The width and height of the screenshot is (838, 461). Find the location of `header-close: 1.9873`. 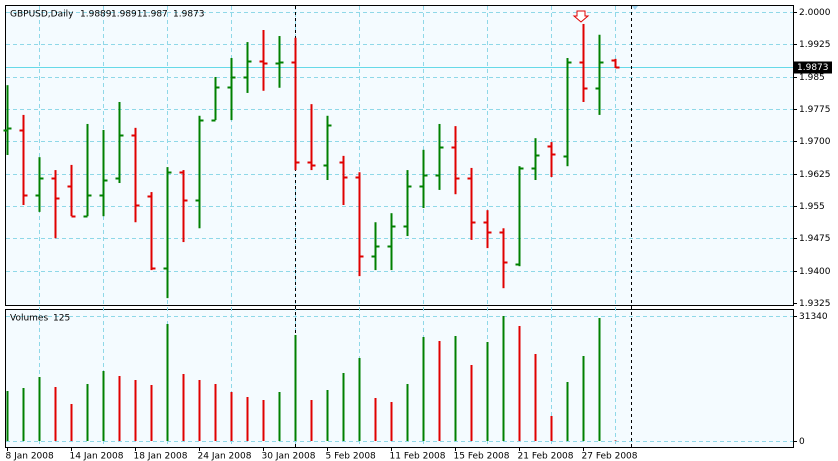

header-close: 1.9873 is located at coordinates (189, 15).